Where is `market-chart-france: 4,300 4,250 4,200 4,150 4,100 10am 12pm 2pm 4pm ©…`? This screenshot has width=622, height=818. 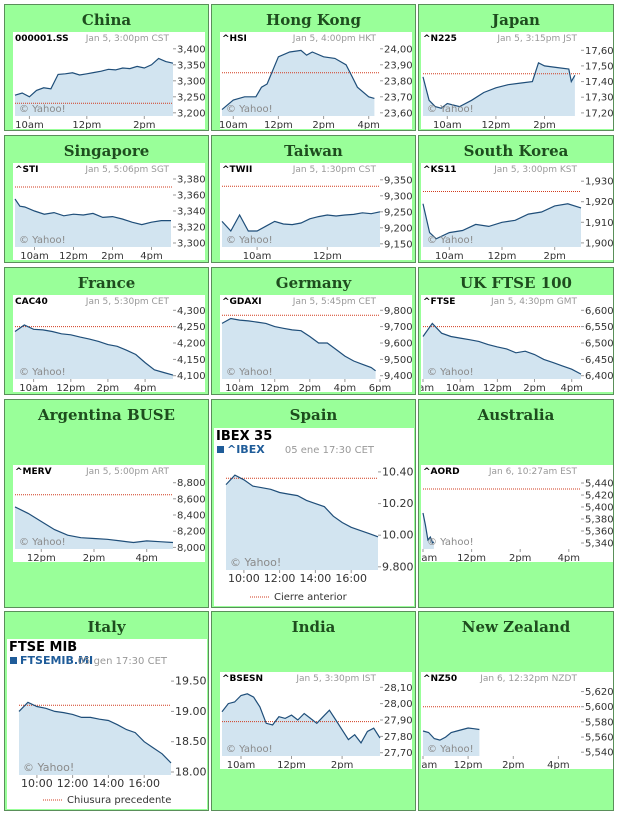
market-chart-france: 4,300 4,250 4,200 4,150 4,100 10am 12pm 2pm 4pm ©… is located at coordinates (109, 343).